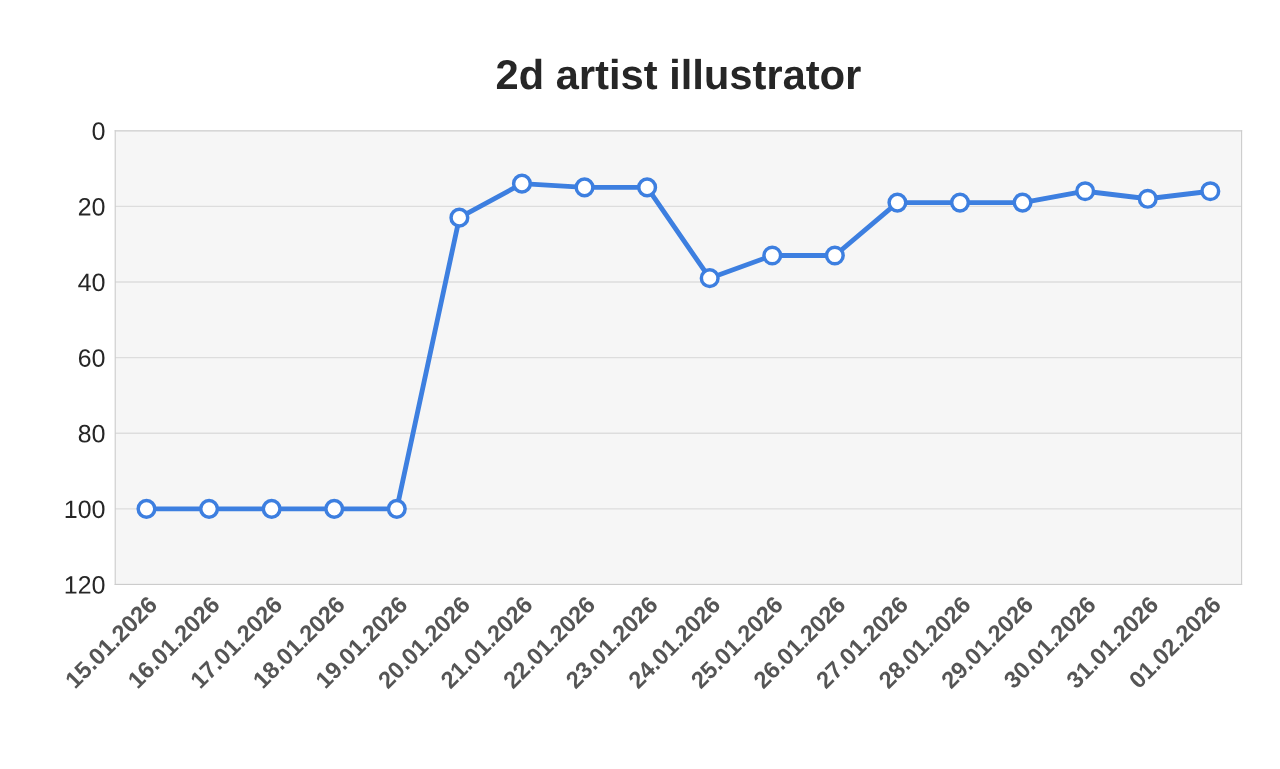 This screenshot has width=1280, height=769. I want to click on y-tick-label: 100, so click(85, 509).